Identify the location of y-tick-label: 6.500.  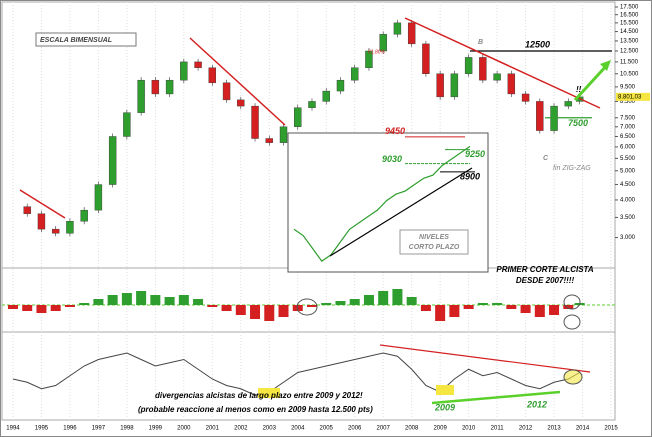
(628, 137).